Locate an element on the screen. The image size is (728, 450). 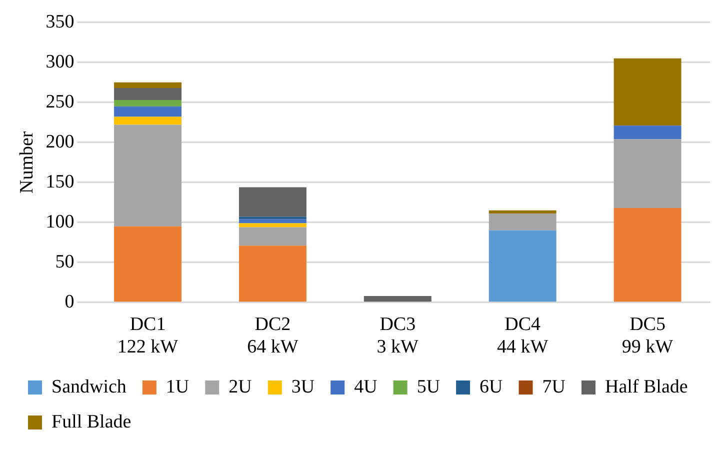
legend-label: 3U is located at coordinates (303, 387).